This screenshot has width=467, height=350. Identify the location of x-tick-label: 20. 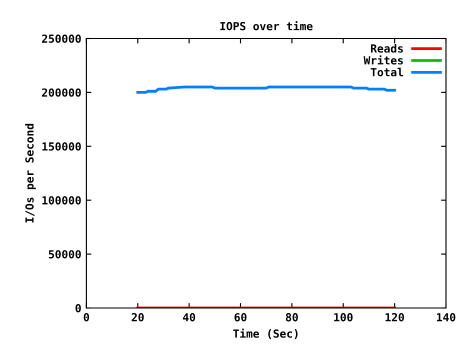
(138, 317).